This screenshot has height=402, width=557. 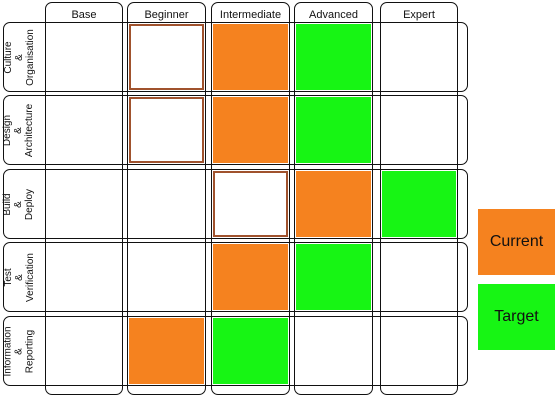 I want to click on row-label-text: Build & Deploy, so click(x=19, y=204).